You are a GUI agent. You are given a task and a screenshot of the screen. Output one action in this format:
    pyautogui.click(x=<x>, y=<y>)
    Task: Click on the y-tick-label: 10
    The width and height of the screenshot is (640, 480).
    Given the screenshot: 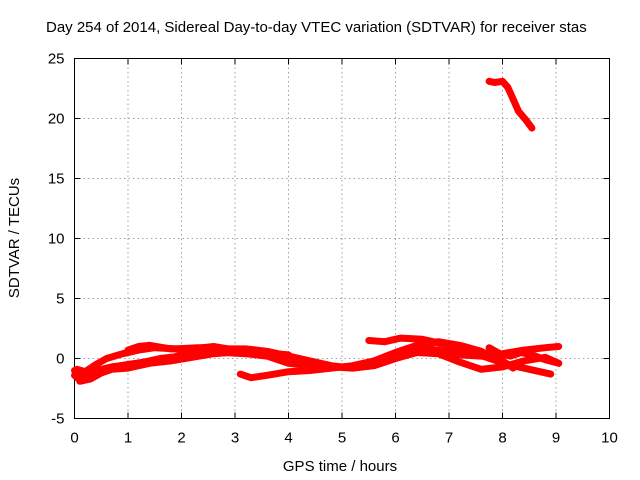 What is the action you would take?
    pyautogui.click(x=56, y=239)
    